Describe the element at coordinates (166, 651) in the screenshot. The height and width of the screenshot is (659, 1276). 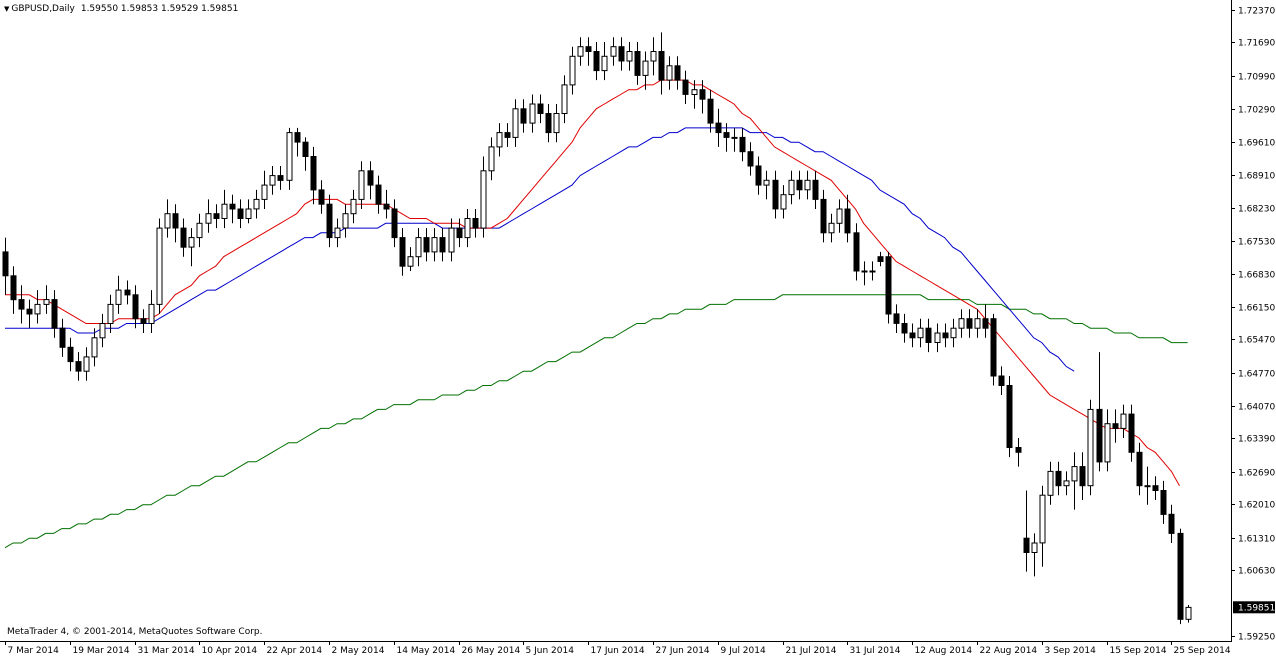
I see `time-tick-label: 31 Mar 2014` at that location.